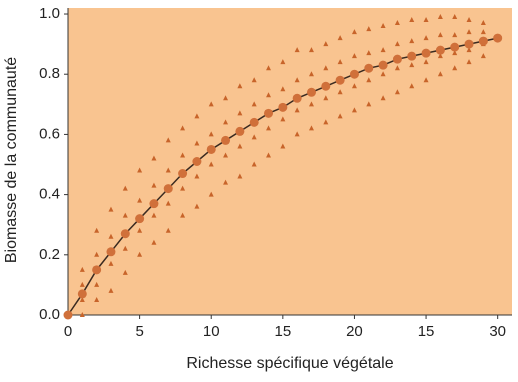 Image resolution: width=518 pixels, height=382 pixels. Describe the element at coordinates (49, 73) in the screenshot. I see `y-tick-label: 0.8` at that location.